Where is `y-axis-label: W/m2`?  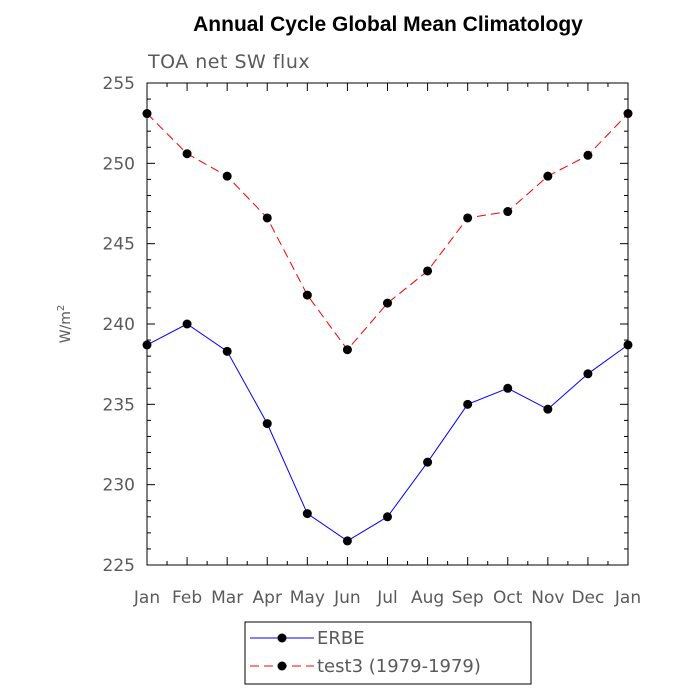
y-axis-label: W/m2 is located at coordinates (65, 324).